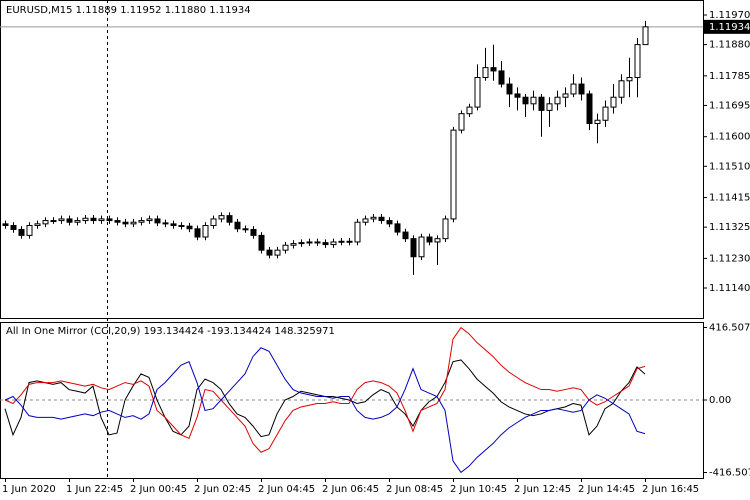 This screenshot has width=750, height=500. Describe the element at coordinates (222, 489) in the screenshot. I see `x-tick-label: 2 Jun 02:45` at that location.